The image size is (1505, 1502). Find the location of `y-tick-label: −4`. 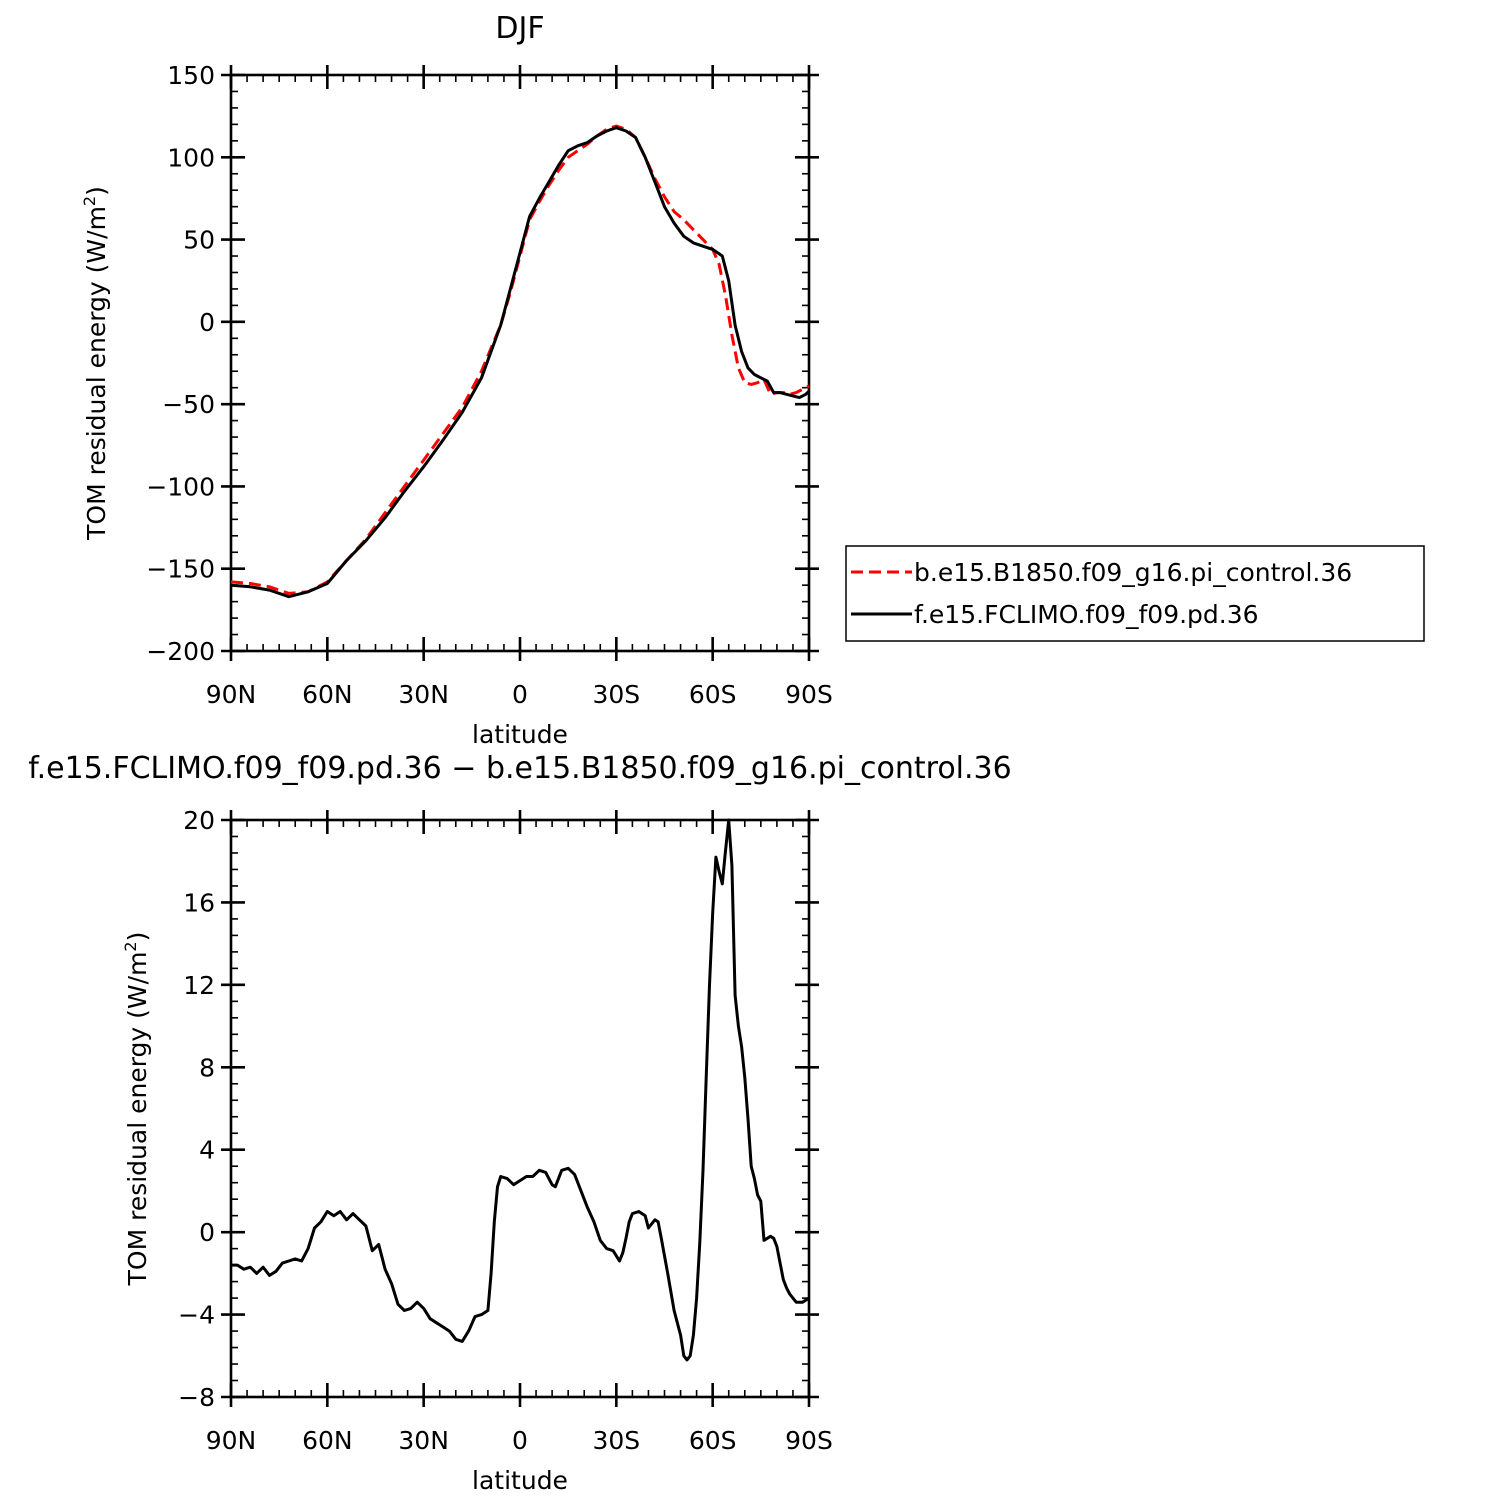

y-tick-label: −4 is located at coordinates (196, 1315).